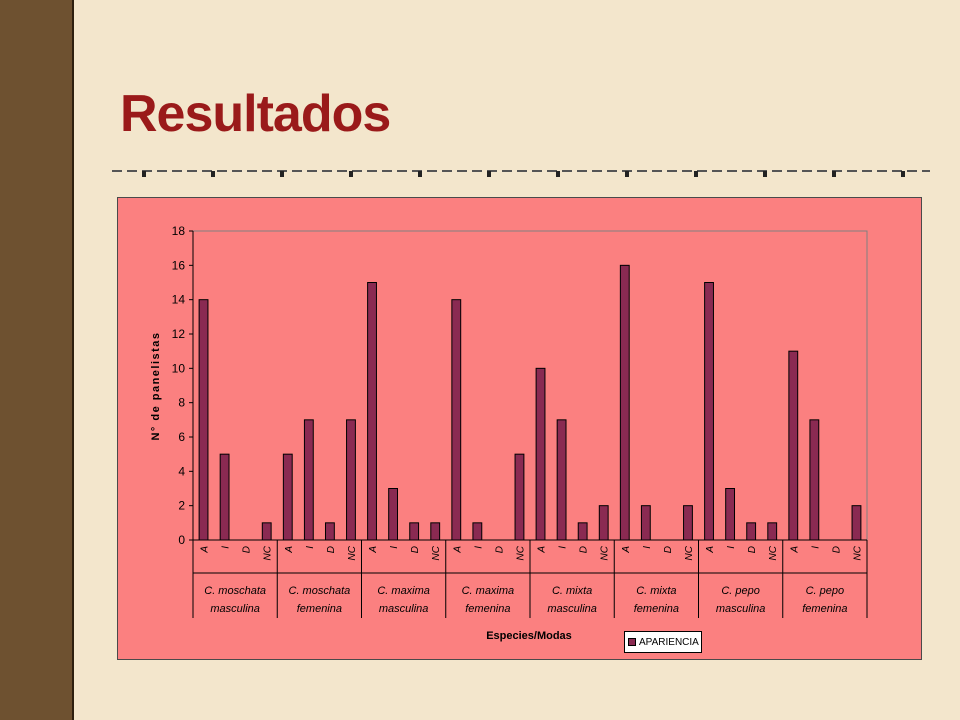  What do you see at coordinates (181, 437) in the screenshot?
I see `y-tick-label: 6` at bounding box center [181, 437].